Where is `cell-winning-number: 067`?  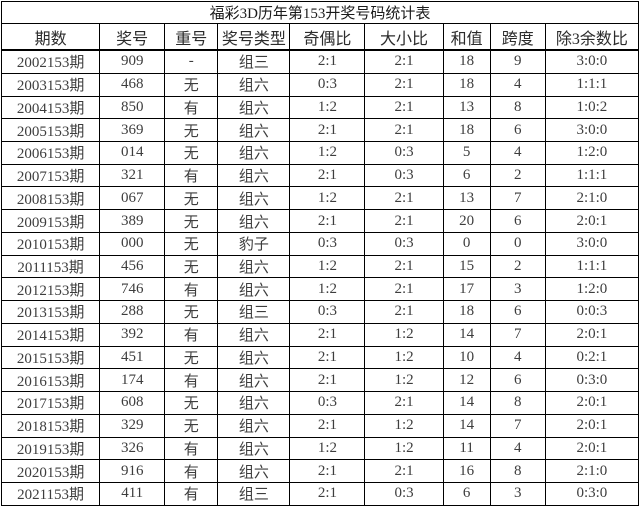
cell-winning-number: 067 is located at coordinates (132, 198).